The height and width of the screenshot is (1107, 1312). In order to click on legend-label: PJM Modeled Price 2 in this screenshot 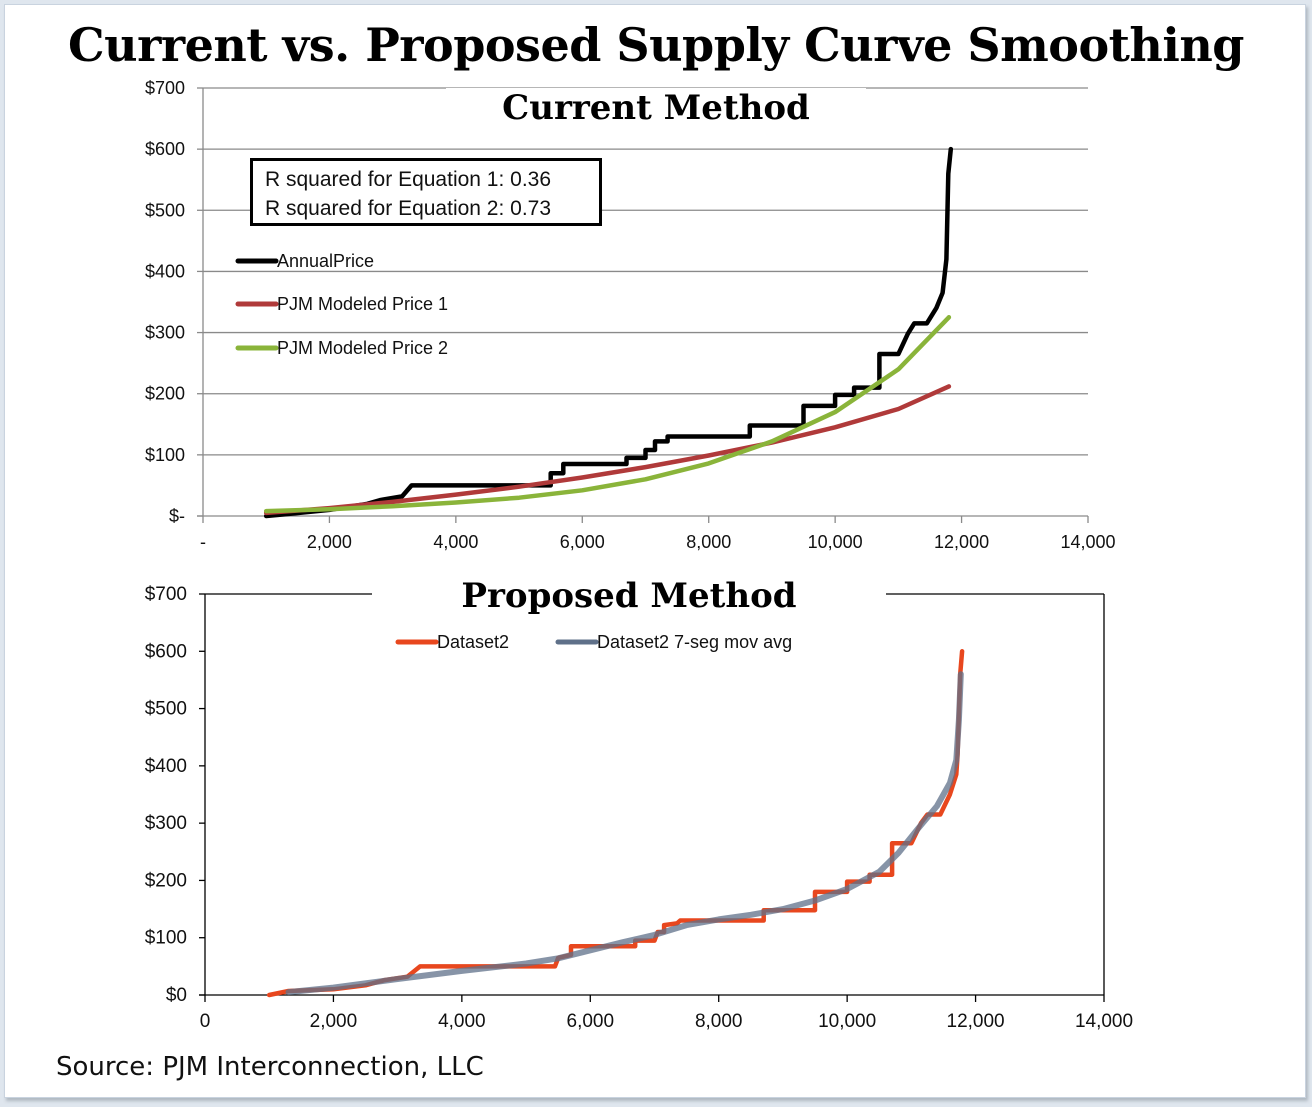, I will do `click(362, 348)`.